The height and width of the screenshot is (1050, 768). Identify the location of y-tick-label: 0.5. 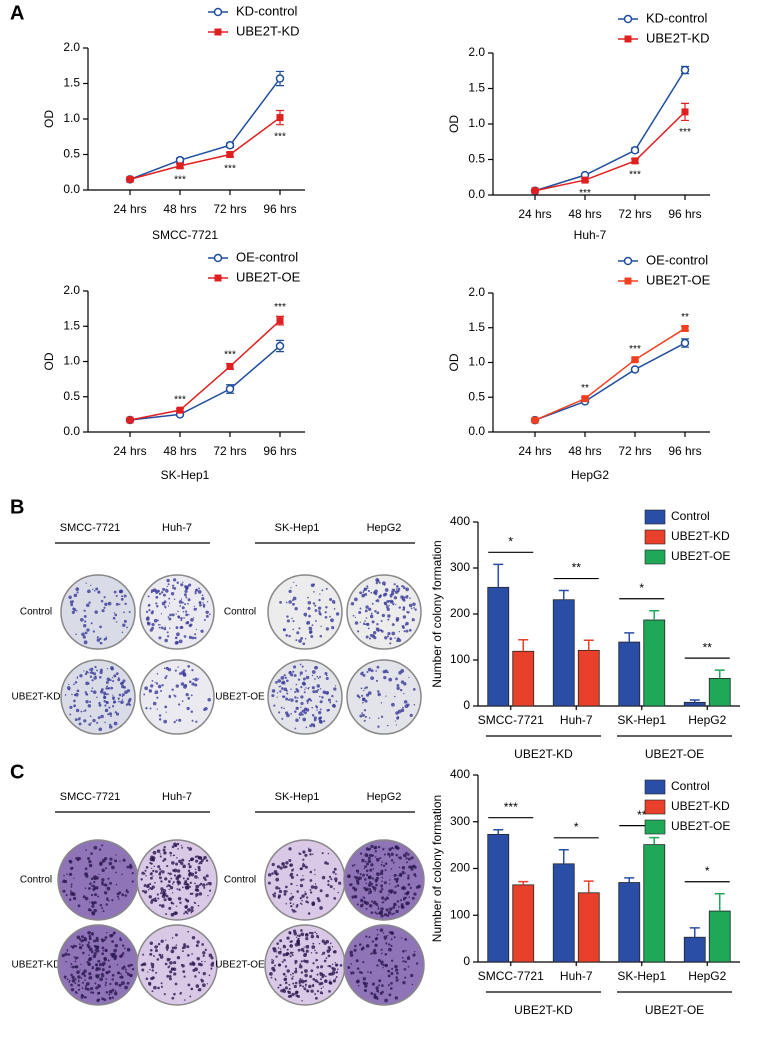
(71, 396).